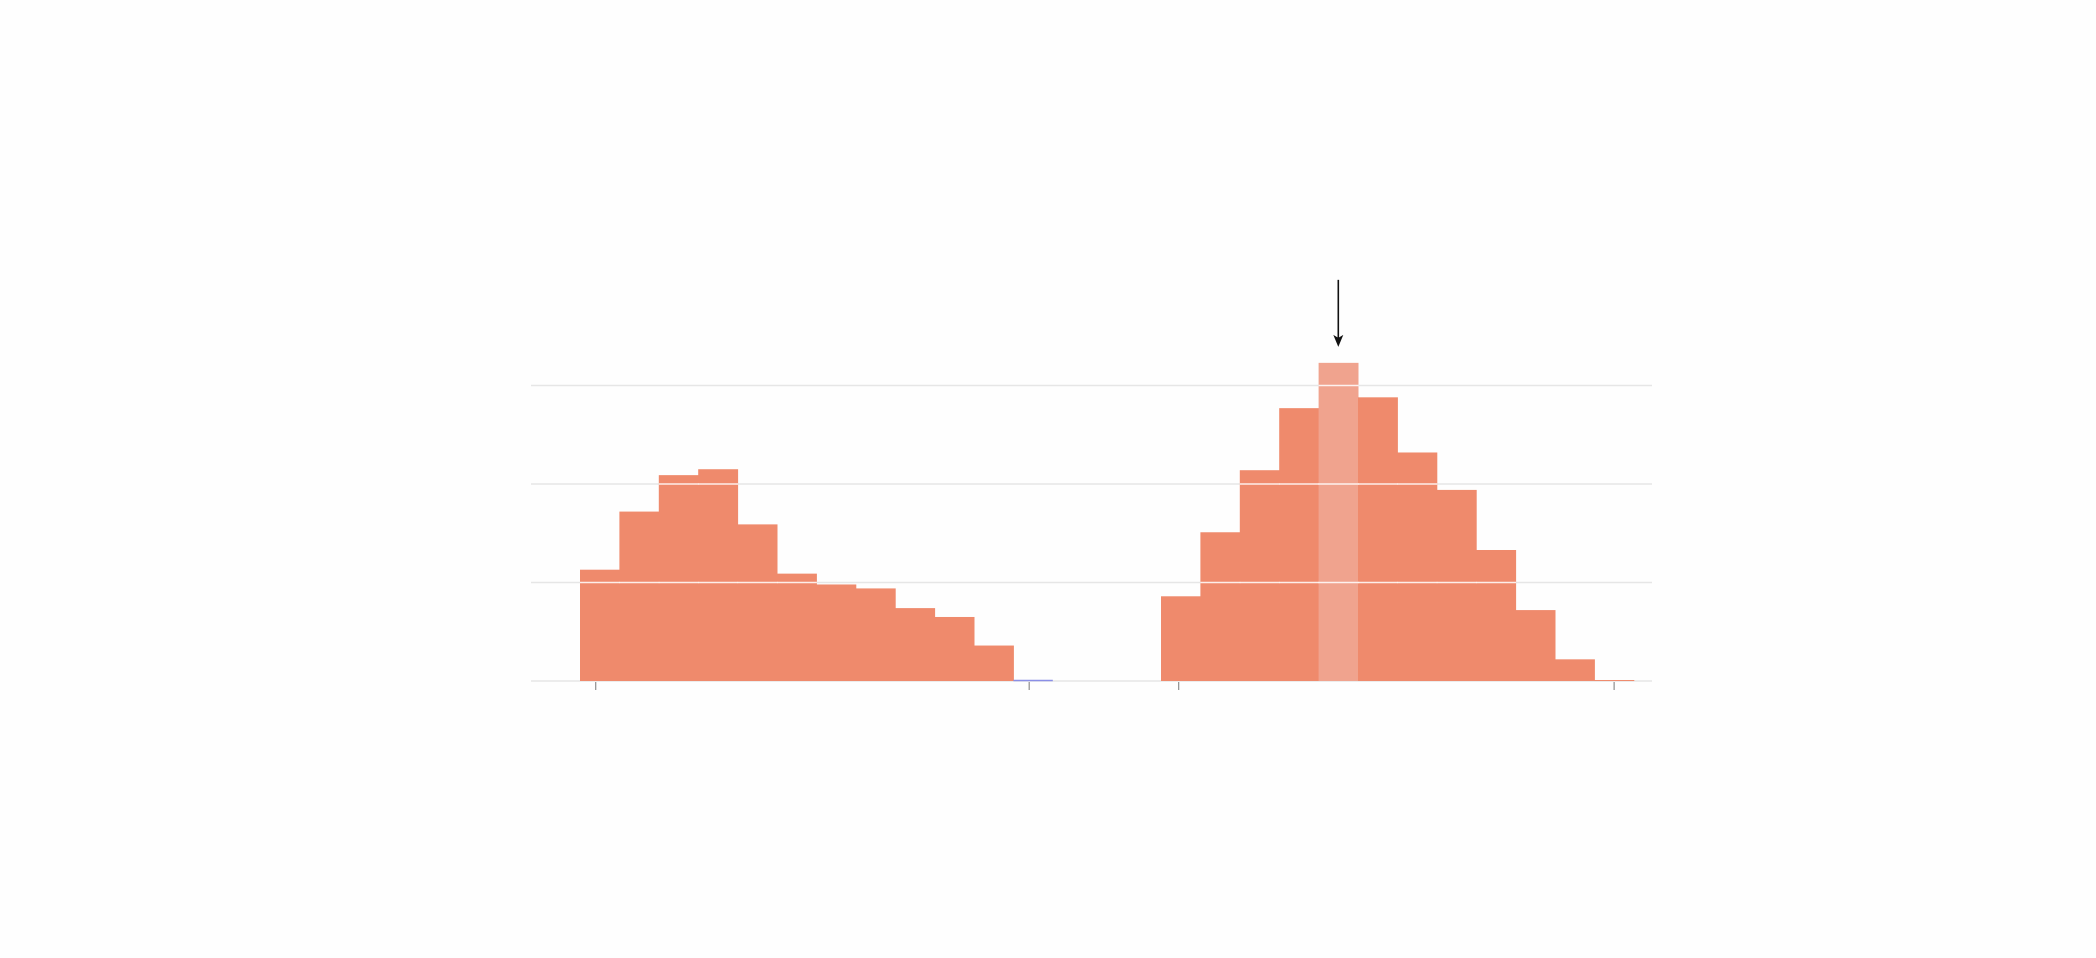 The image size is (2096, 958). Describe the element at coordinates (1105, 686) in the screenshot. I see `x-axis-ticks` at that location.